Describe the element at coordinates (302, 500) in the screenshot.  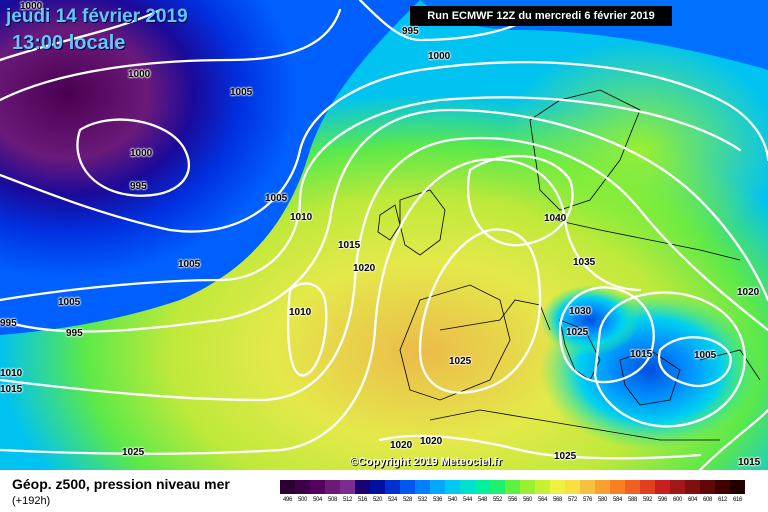
I see `scale-label: 500` at that location.